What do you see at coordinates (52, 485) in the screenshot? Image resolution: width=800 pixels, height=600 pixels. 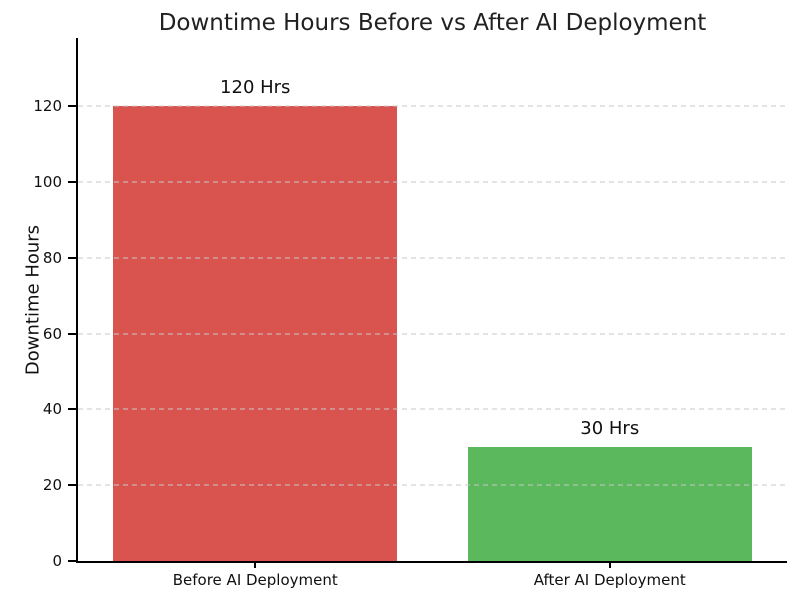 I see `y-tick-label: 20` at bounding box center [52, 485].